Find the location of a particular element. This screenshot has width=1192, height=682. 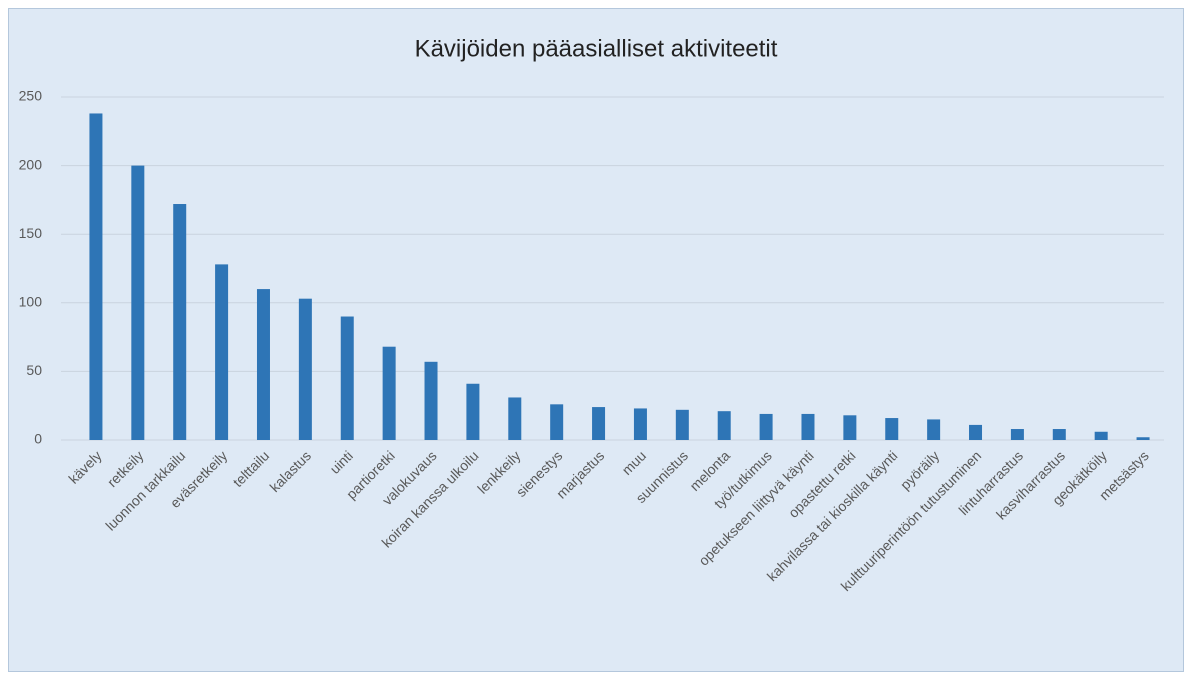

y-tick-label: 100 is located at coordinates (31, 302).